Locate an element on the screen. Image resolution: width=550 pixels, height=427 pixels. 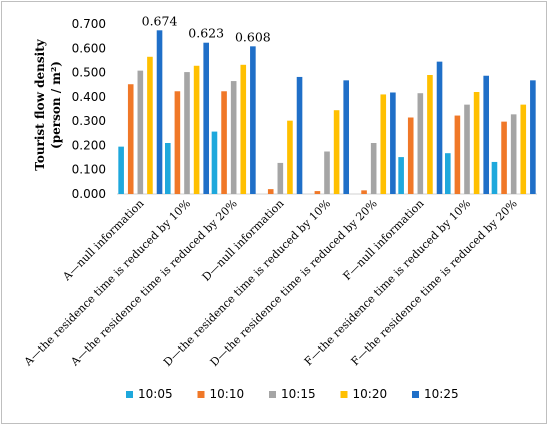
category-label: D—the residence time is reduced by 20% is located at coordinates (294, 283).